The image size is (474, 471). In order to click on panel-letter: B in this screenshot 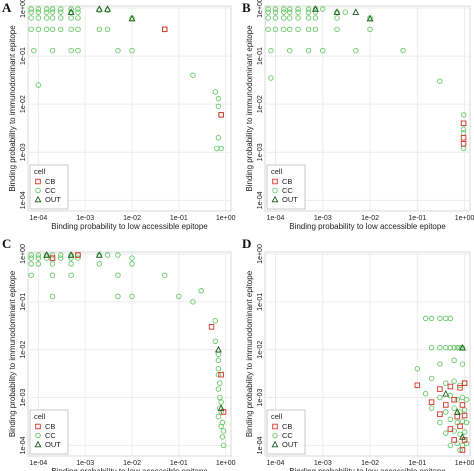, I will do `click(246, 7)`.